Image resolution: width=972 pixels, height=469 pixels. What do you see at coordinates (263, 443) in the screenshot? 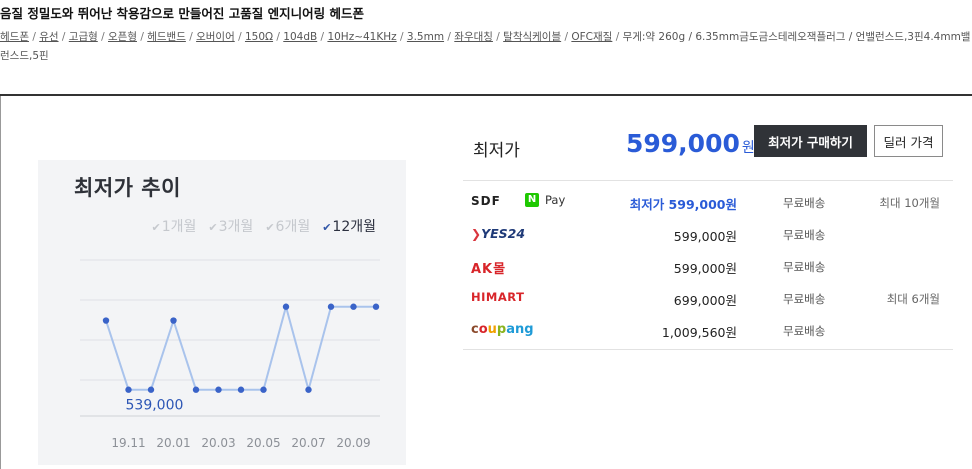
I see `x-tick-label: 20.05` at bounding box center [263, 443].